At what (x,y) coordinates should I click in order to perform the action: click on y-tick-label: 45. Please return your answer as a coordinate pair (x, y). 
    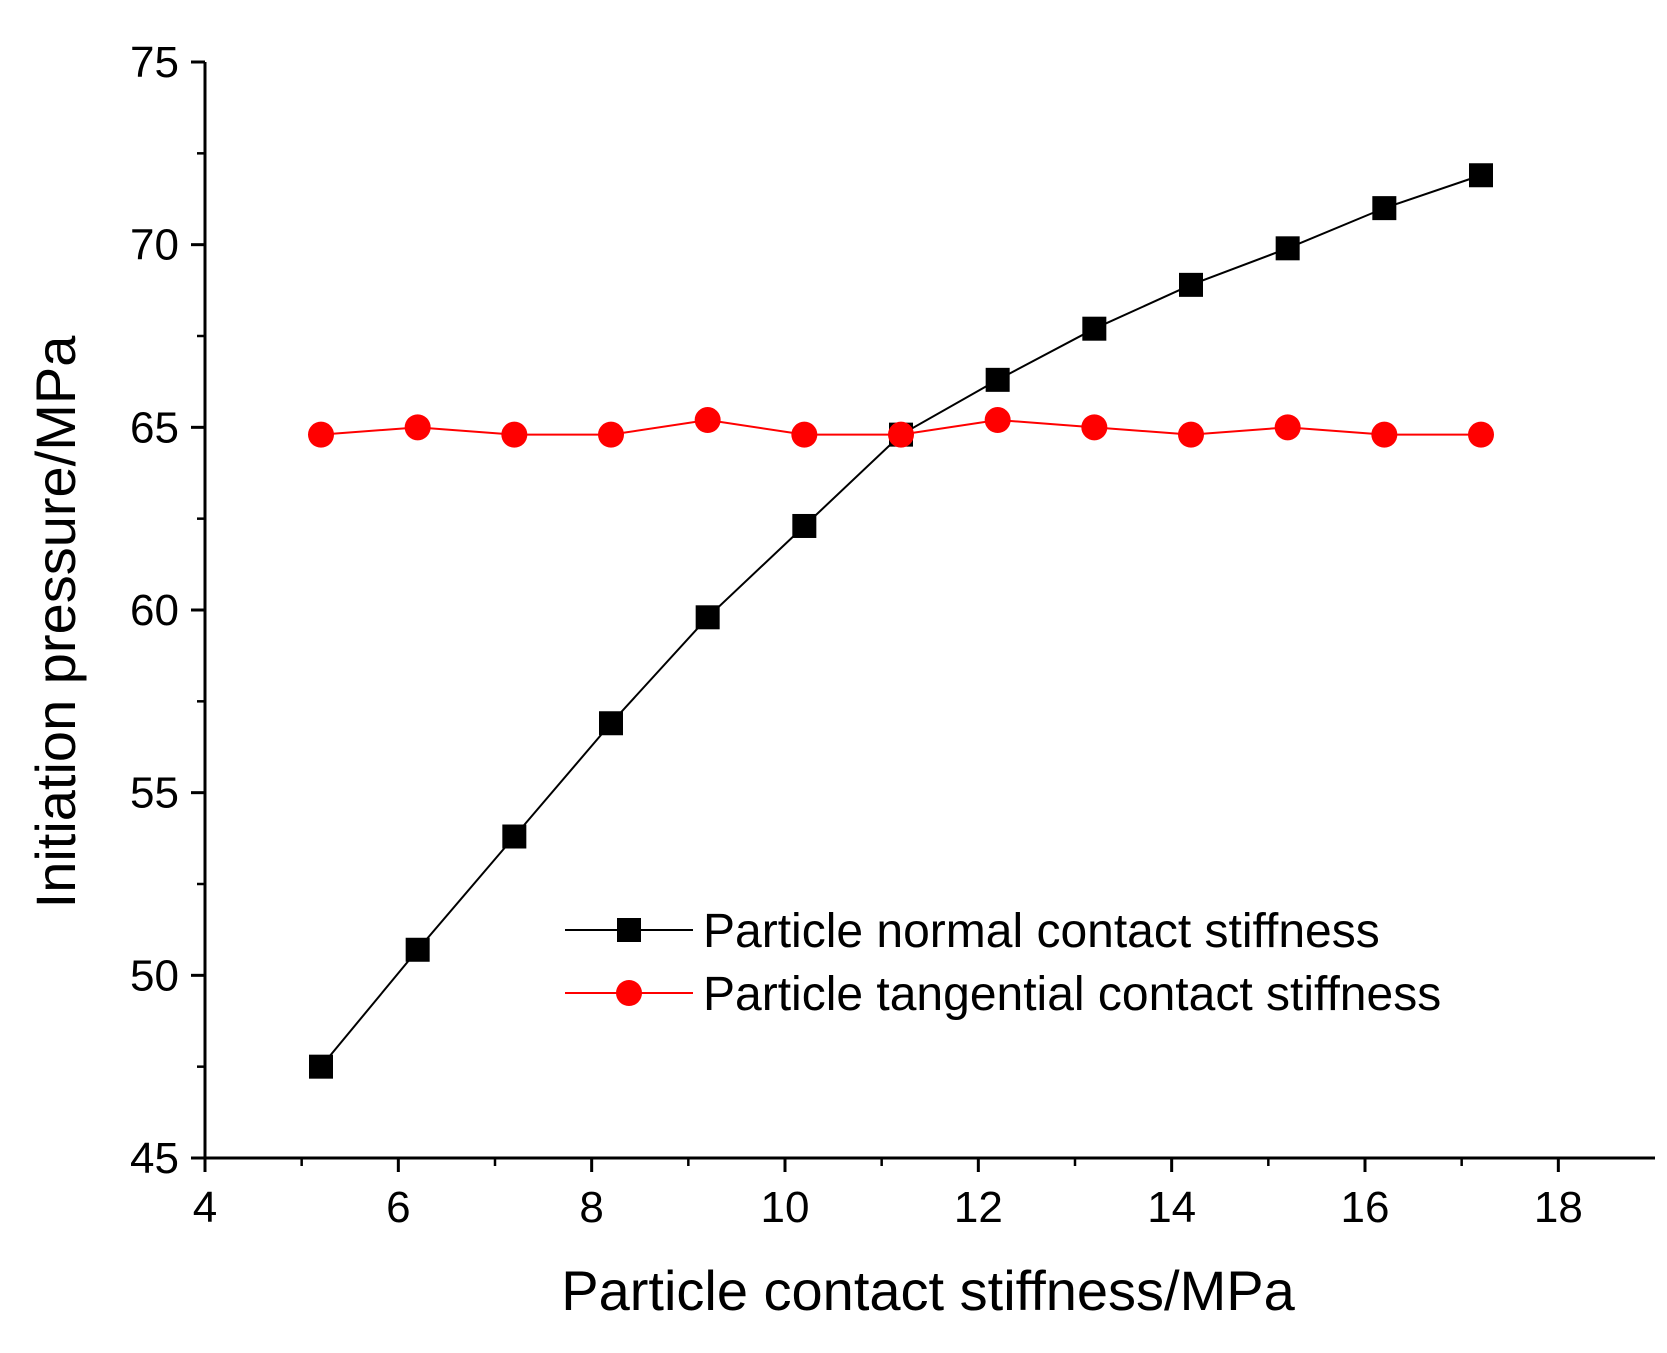
    Looking at the image, I should click on (154, 1158).